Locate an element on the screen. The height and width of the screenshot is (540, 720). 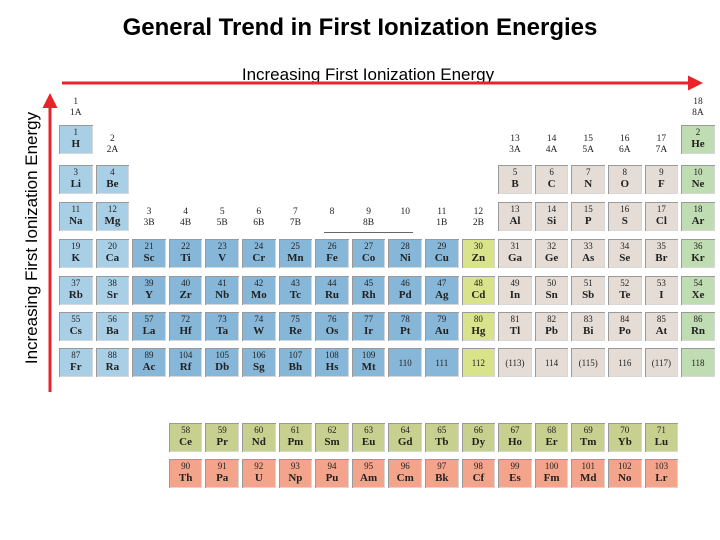
element-symbol: Kr is located at coordinates (698, 258).